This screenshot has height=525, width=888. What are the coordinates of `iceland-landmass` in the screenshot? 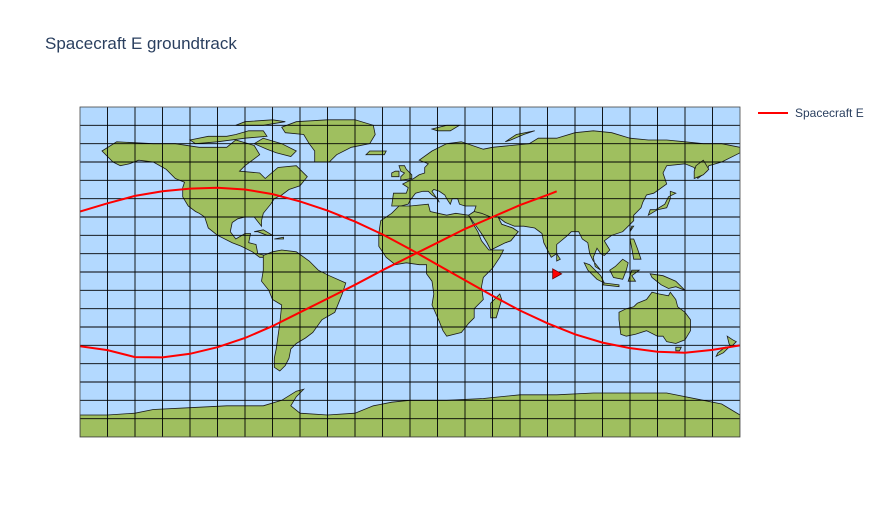 It's located at (376, 153).